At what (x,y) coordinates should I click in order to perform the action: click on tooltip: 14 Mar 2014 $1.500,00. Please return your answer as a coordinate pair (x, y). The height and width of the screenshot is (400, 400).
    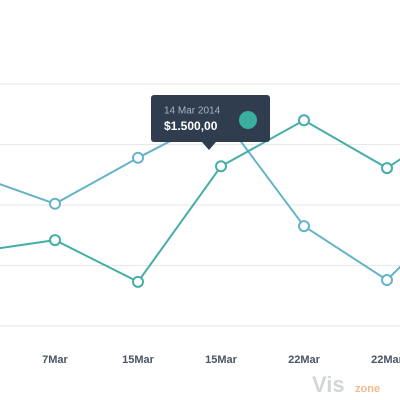
    Looking at the image, I should click on (210, 122).